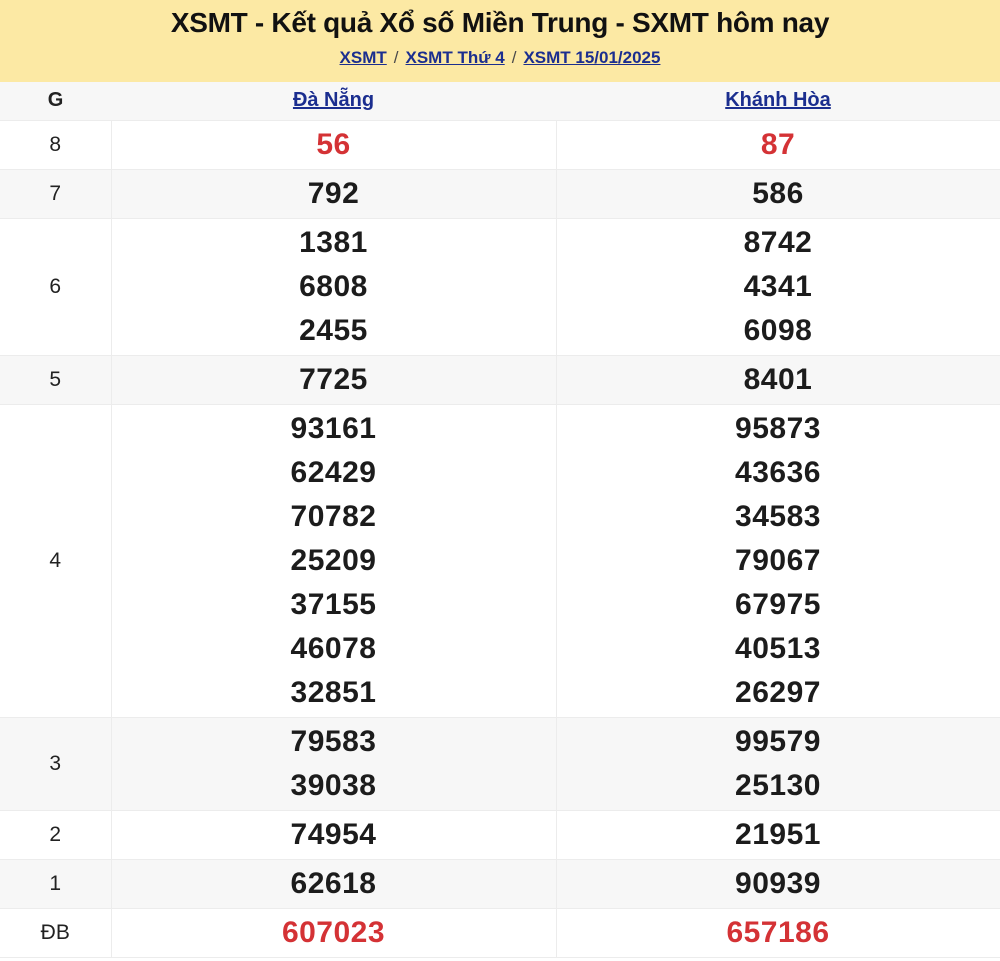 This screenshot has height=961, width=1000. I want to click on prize-number: 25209, so click(333, 560).